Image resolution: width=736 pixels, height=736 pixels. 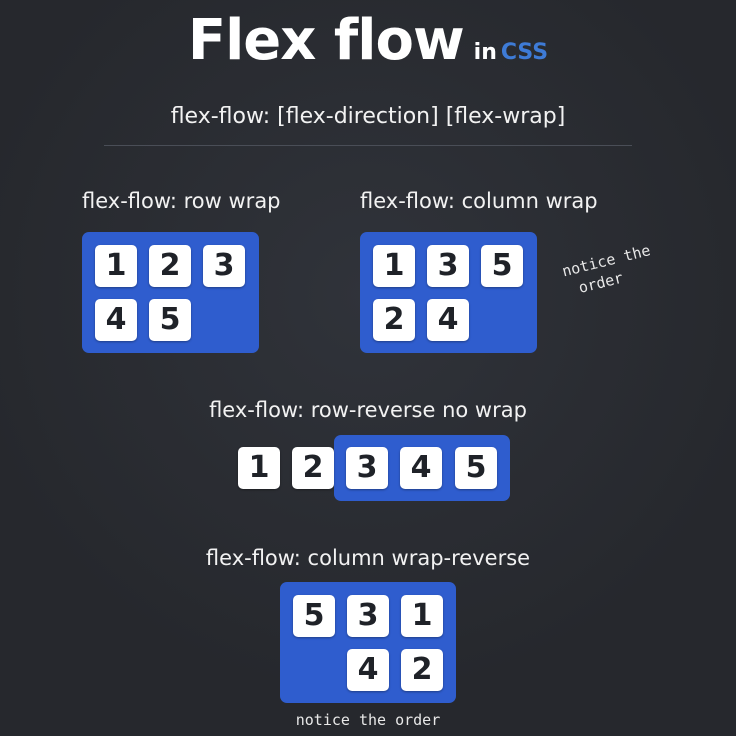 I want to click on notice-order-note: notice the order, so click(x=608, y=270).